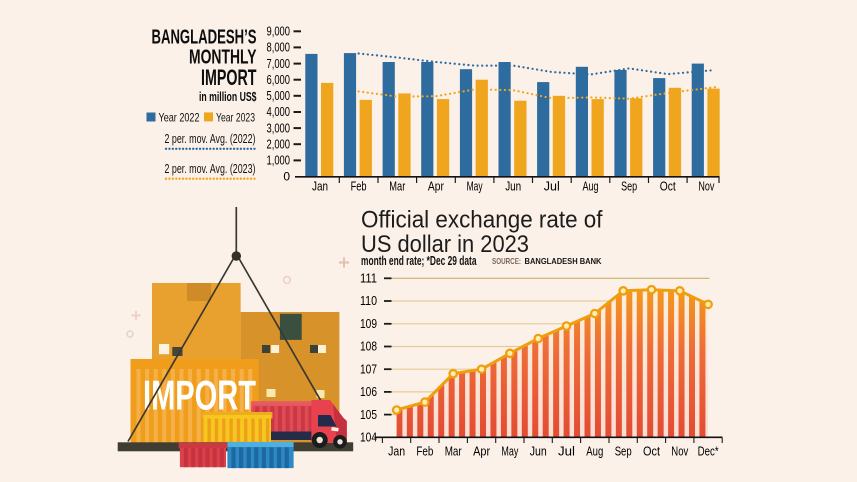 Image resolution: width=857 pixels, height=482 pixels. I want to click on svg-text: BANGLADESH BANK, so click(564, 261).